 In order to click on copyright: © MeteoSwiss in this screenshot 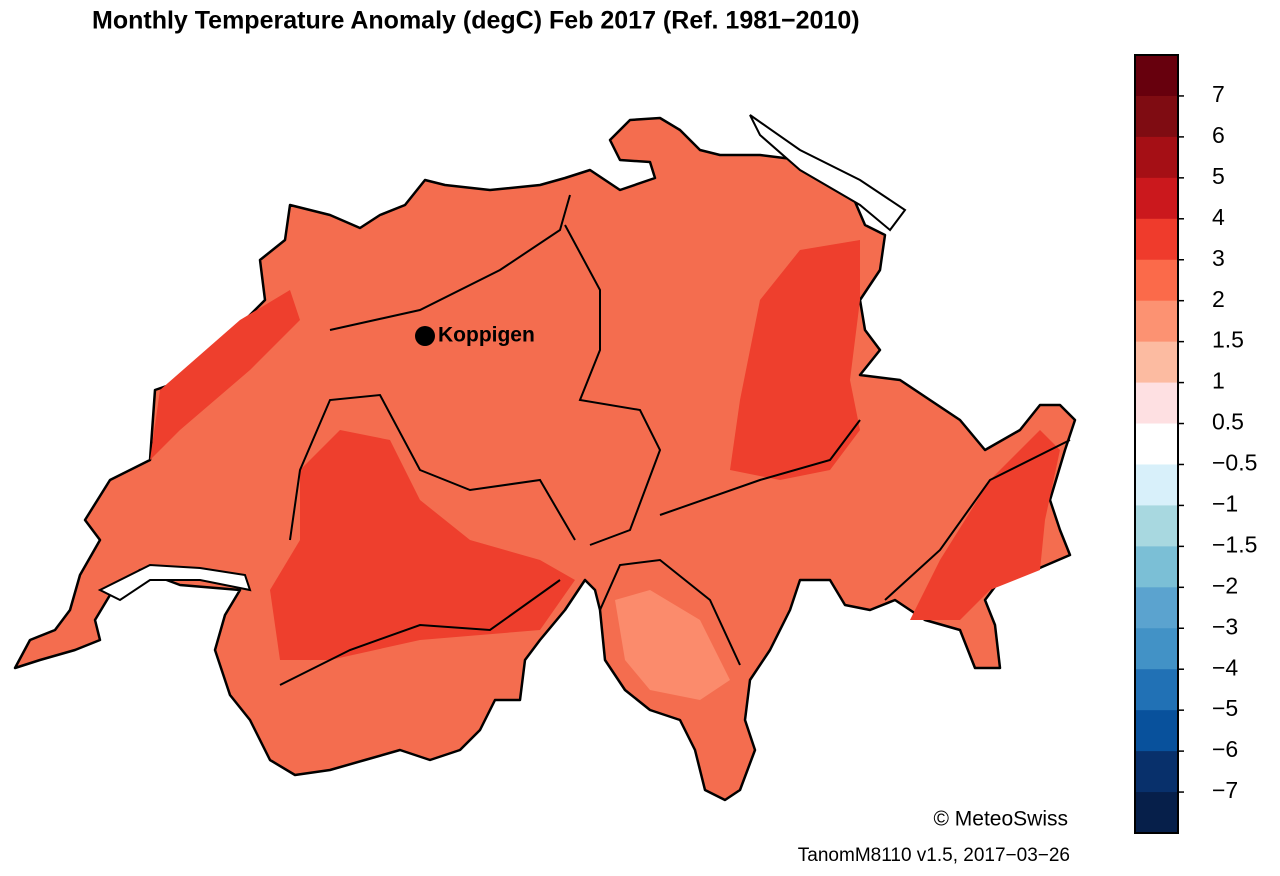, I will do `click(1000, 819)`.